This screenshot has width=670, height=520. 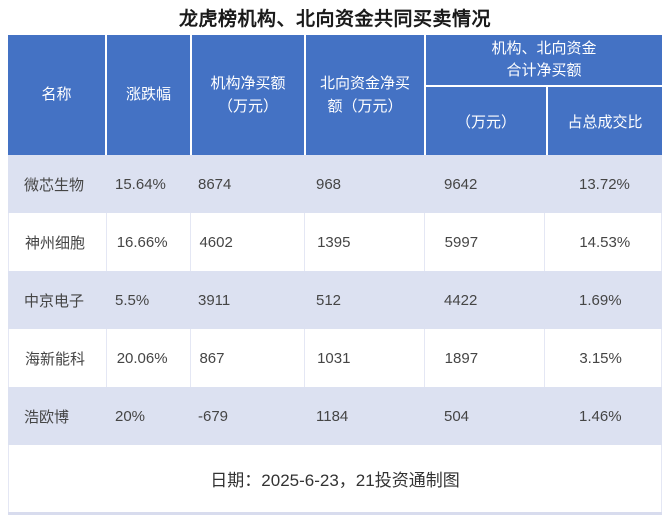 I want to click on table-footer: 日期：2025-6-23，21投资通制图, so click(x=335, y=478).